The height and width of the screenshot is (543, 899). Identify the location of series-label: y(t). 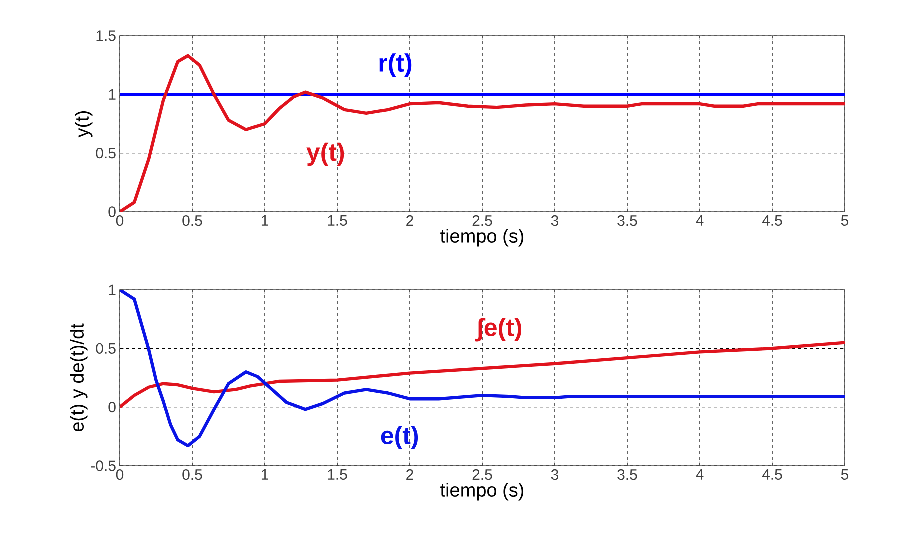
(325, 154).